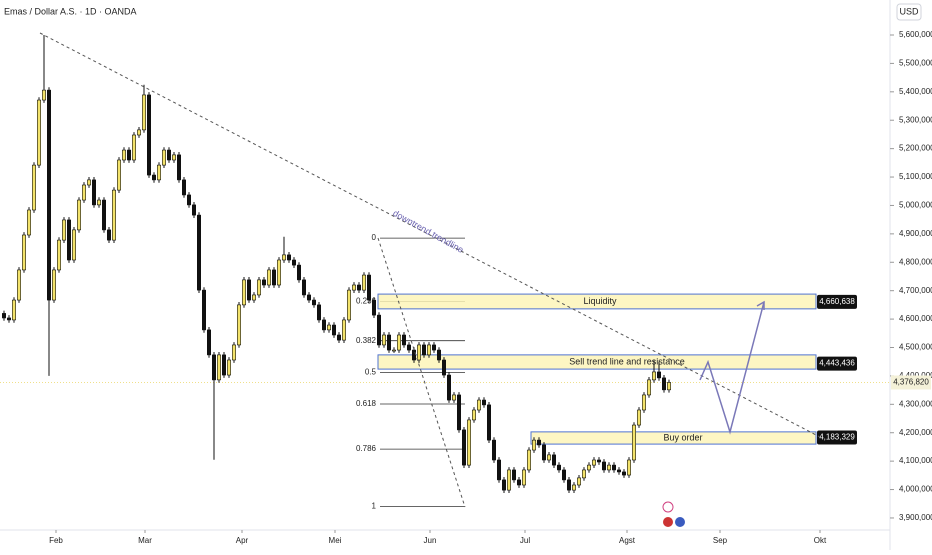 This screenshot has height=555, width=932. I want to click on last-price-tag, so click(911, 382).